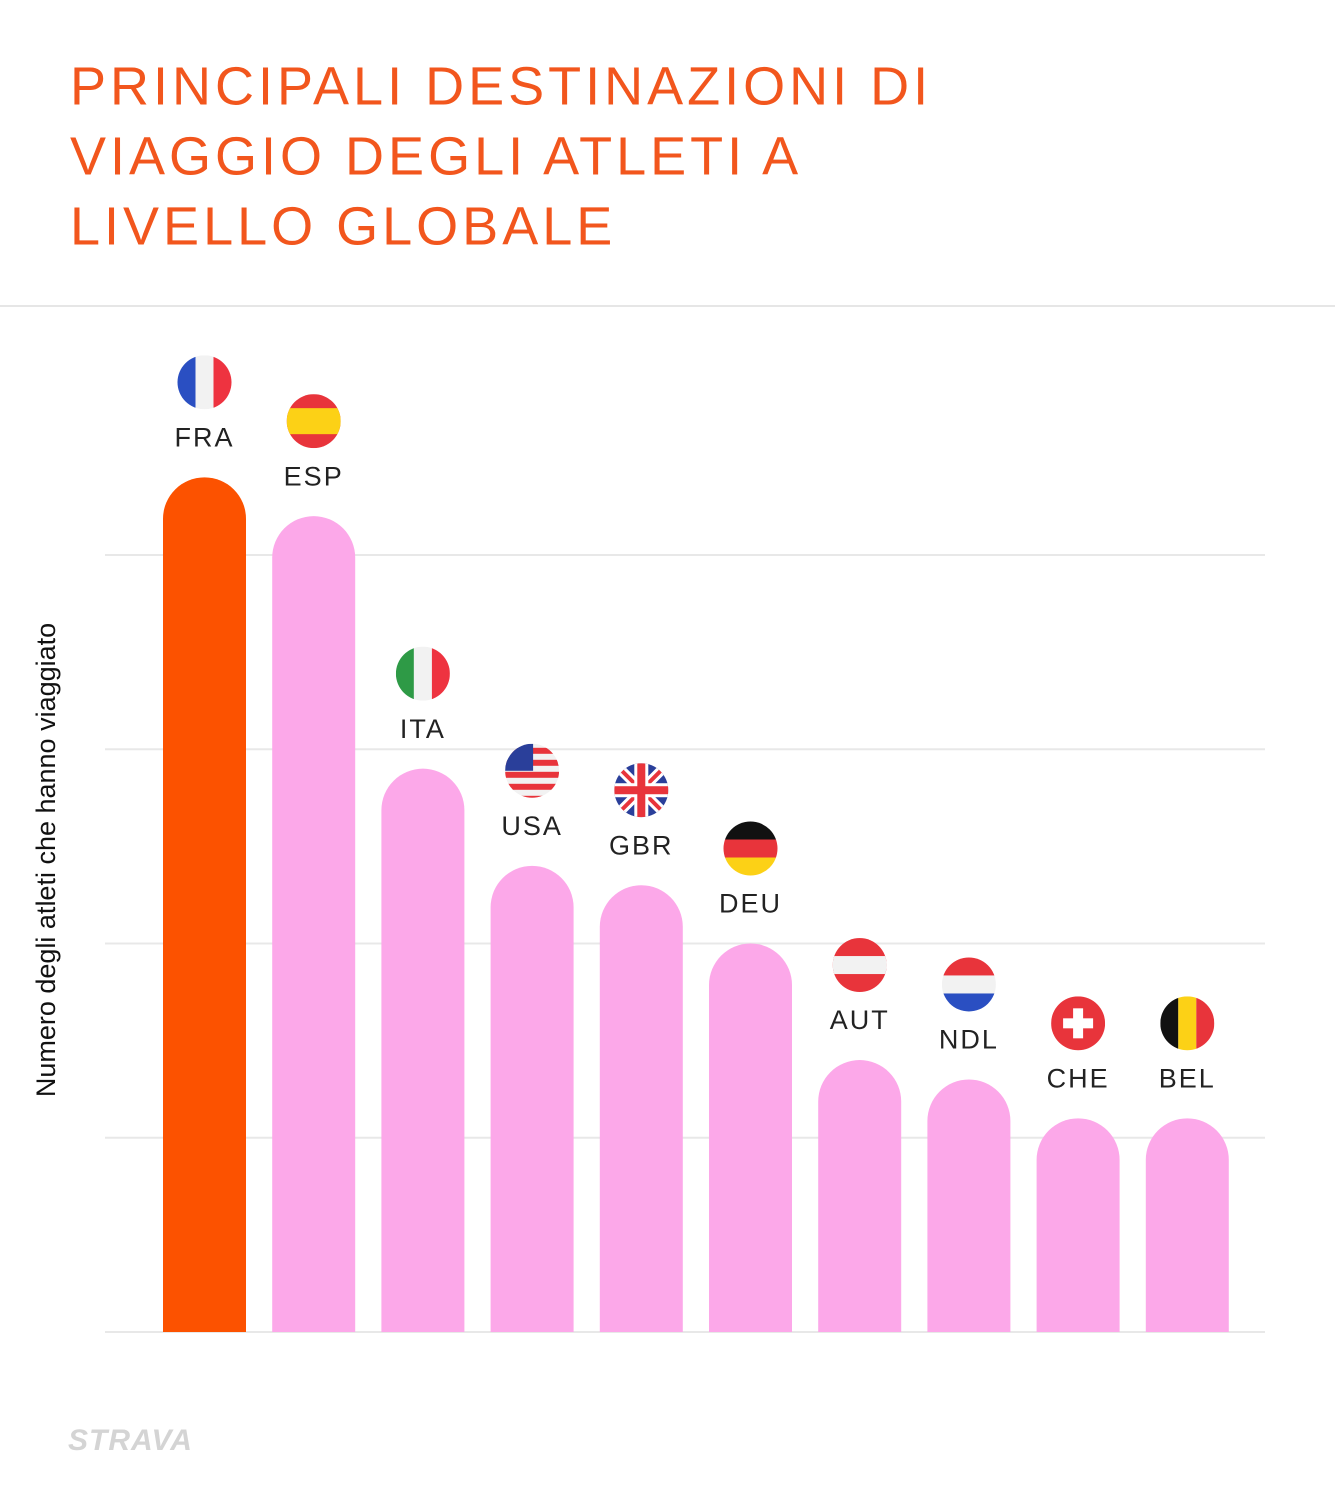 This screenshot has width=1335, height=1500. What do you see at coordinates (314, 476) in the screenshot?
I see `x-tick-label: ESP` at bounding box center [314, 476].